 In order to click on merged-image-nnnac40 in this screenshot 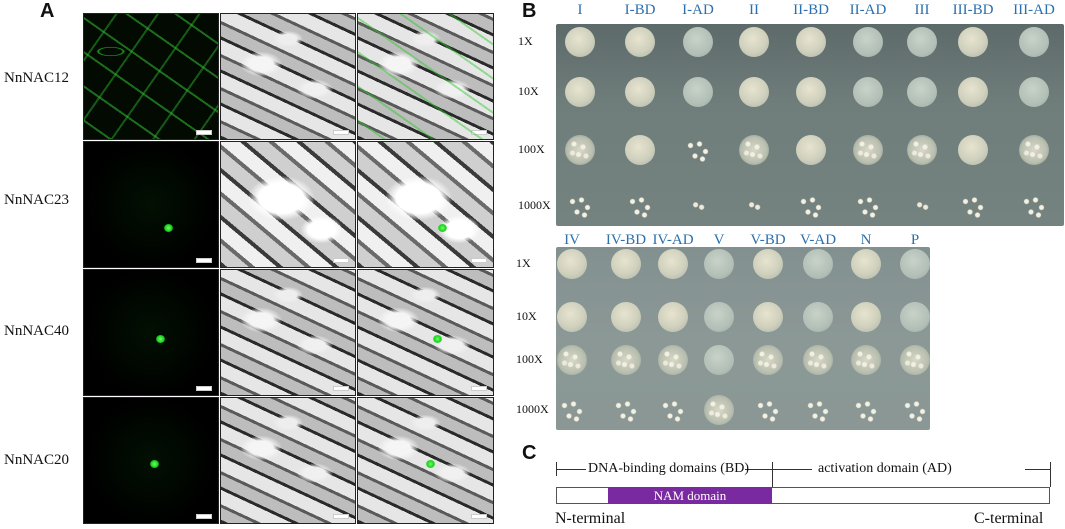, I will do `click(425, 332)`.